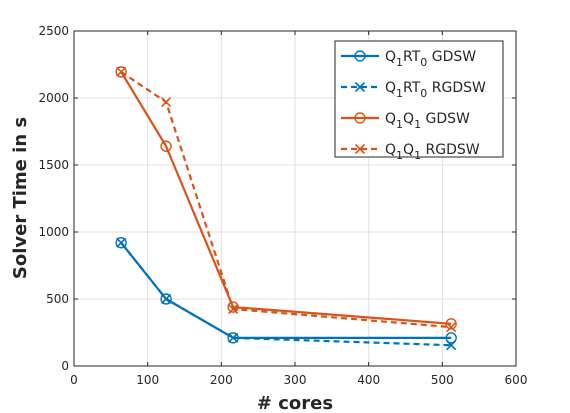 Image resolution: width=570 pixels, height=413 pixels. I want to click on legend-label: Q1Q1 RGDSW, so click(432, 152).